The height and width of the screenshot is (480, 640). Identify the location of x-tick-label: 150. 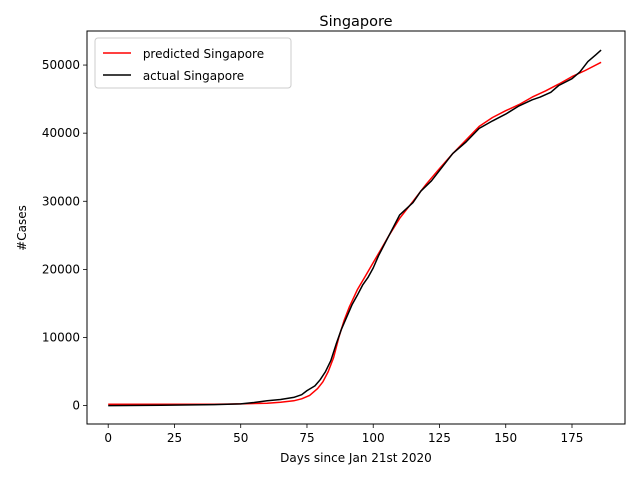
(505, 438).